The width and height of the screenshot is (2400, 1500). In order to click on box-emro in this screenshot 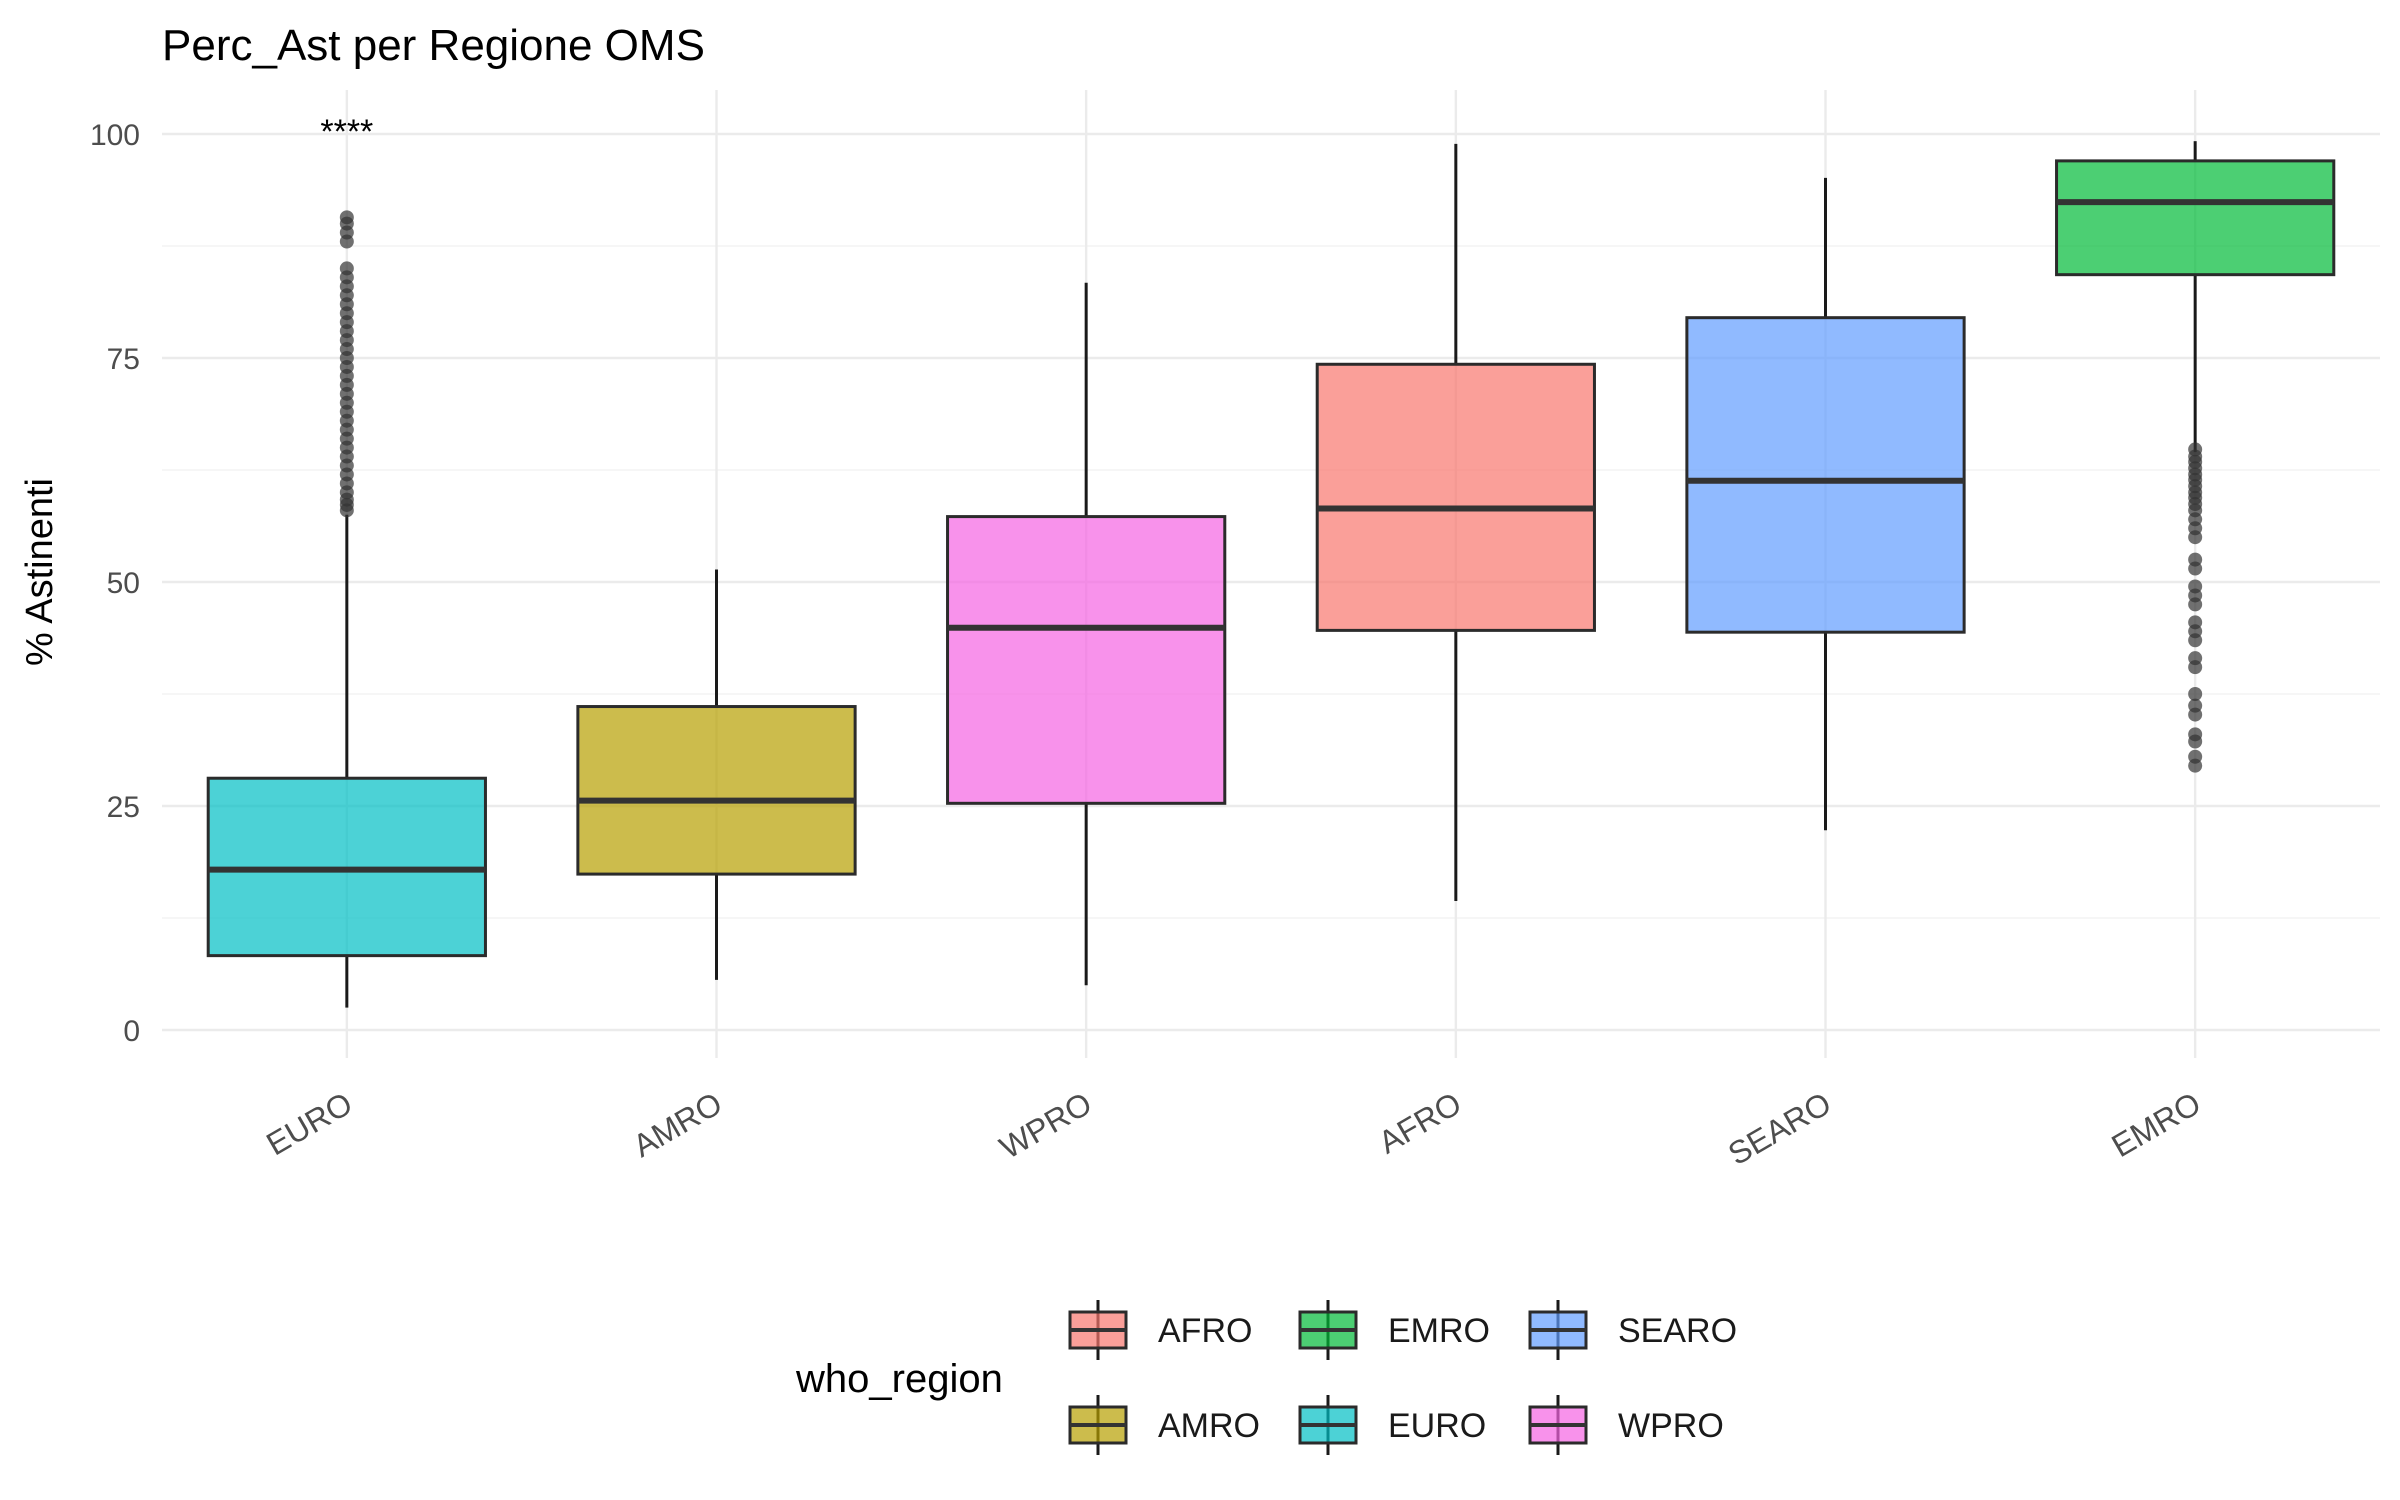, I will do `click(2195, 457)`.